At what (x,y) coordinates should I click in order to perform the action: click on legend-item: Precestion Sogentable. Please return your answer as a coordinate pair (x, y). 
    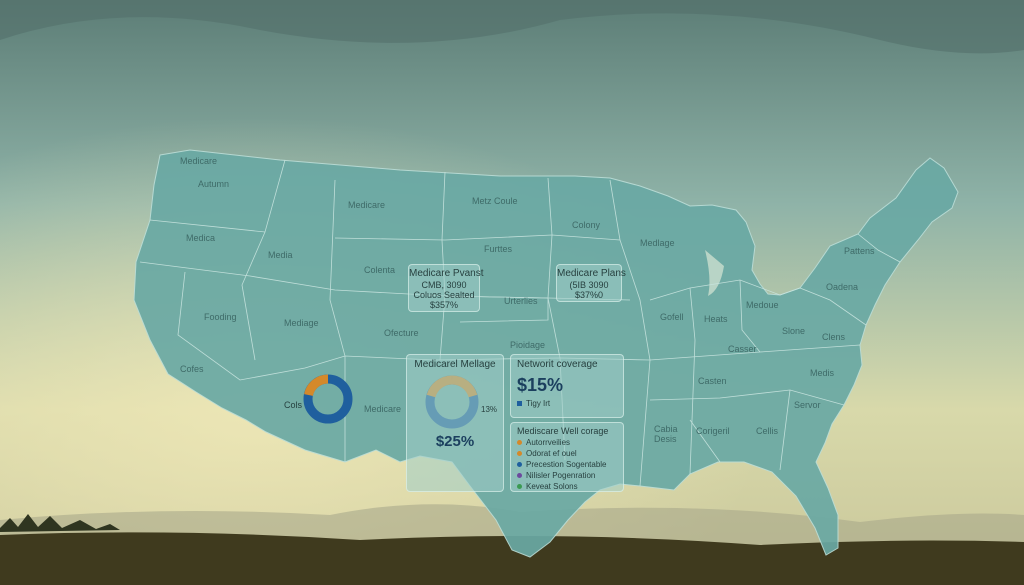
    Looking at the image, I should click on (567, 464).